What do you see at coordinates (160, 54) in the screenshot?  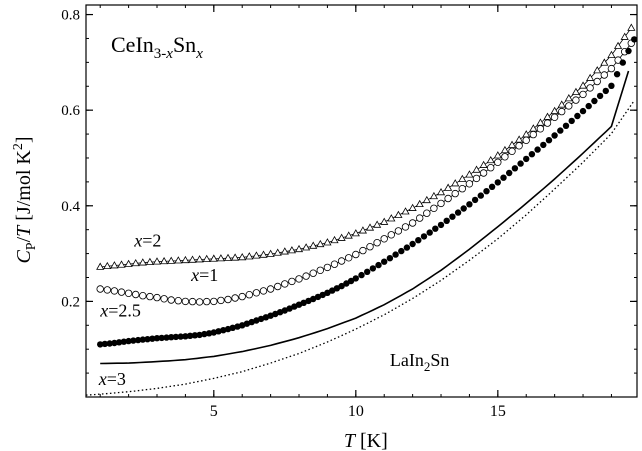 I see `title-subscript: 3-` at bounding box center [160, 54].